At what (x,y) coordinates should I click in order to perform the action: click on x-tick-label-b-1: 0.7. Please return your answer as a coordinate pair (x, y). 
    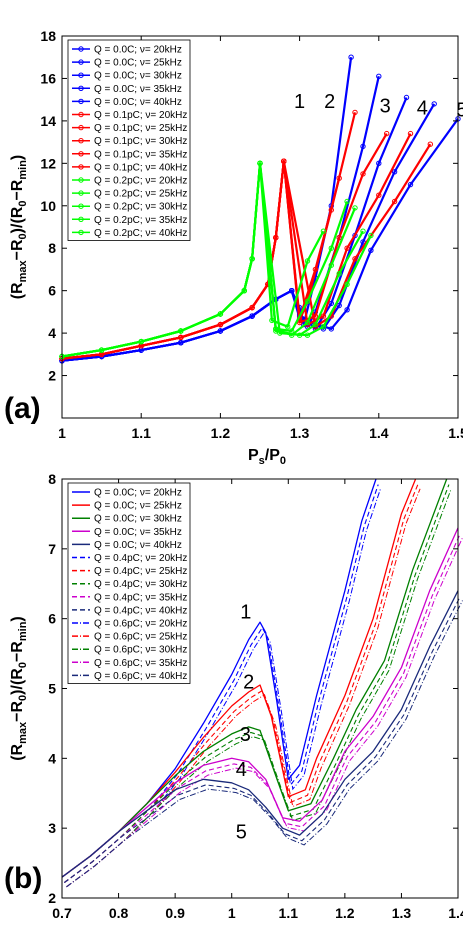
    Looking at the image, I should click on (62, 913).